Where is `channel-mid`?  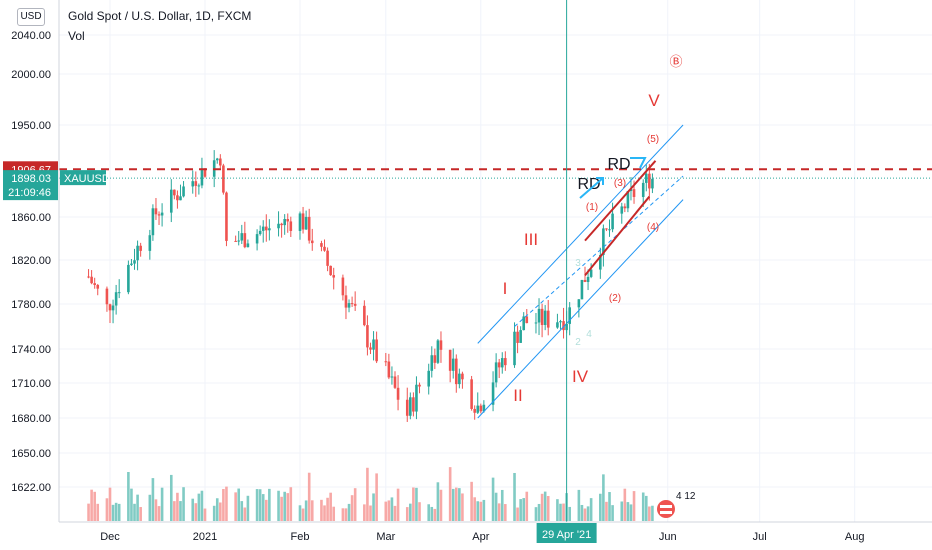 channel-mid is located at coordinates (599, 251).